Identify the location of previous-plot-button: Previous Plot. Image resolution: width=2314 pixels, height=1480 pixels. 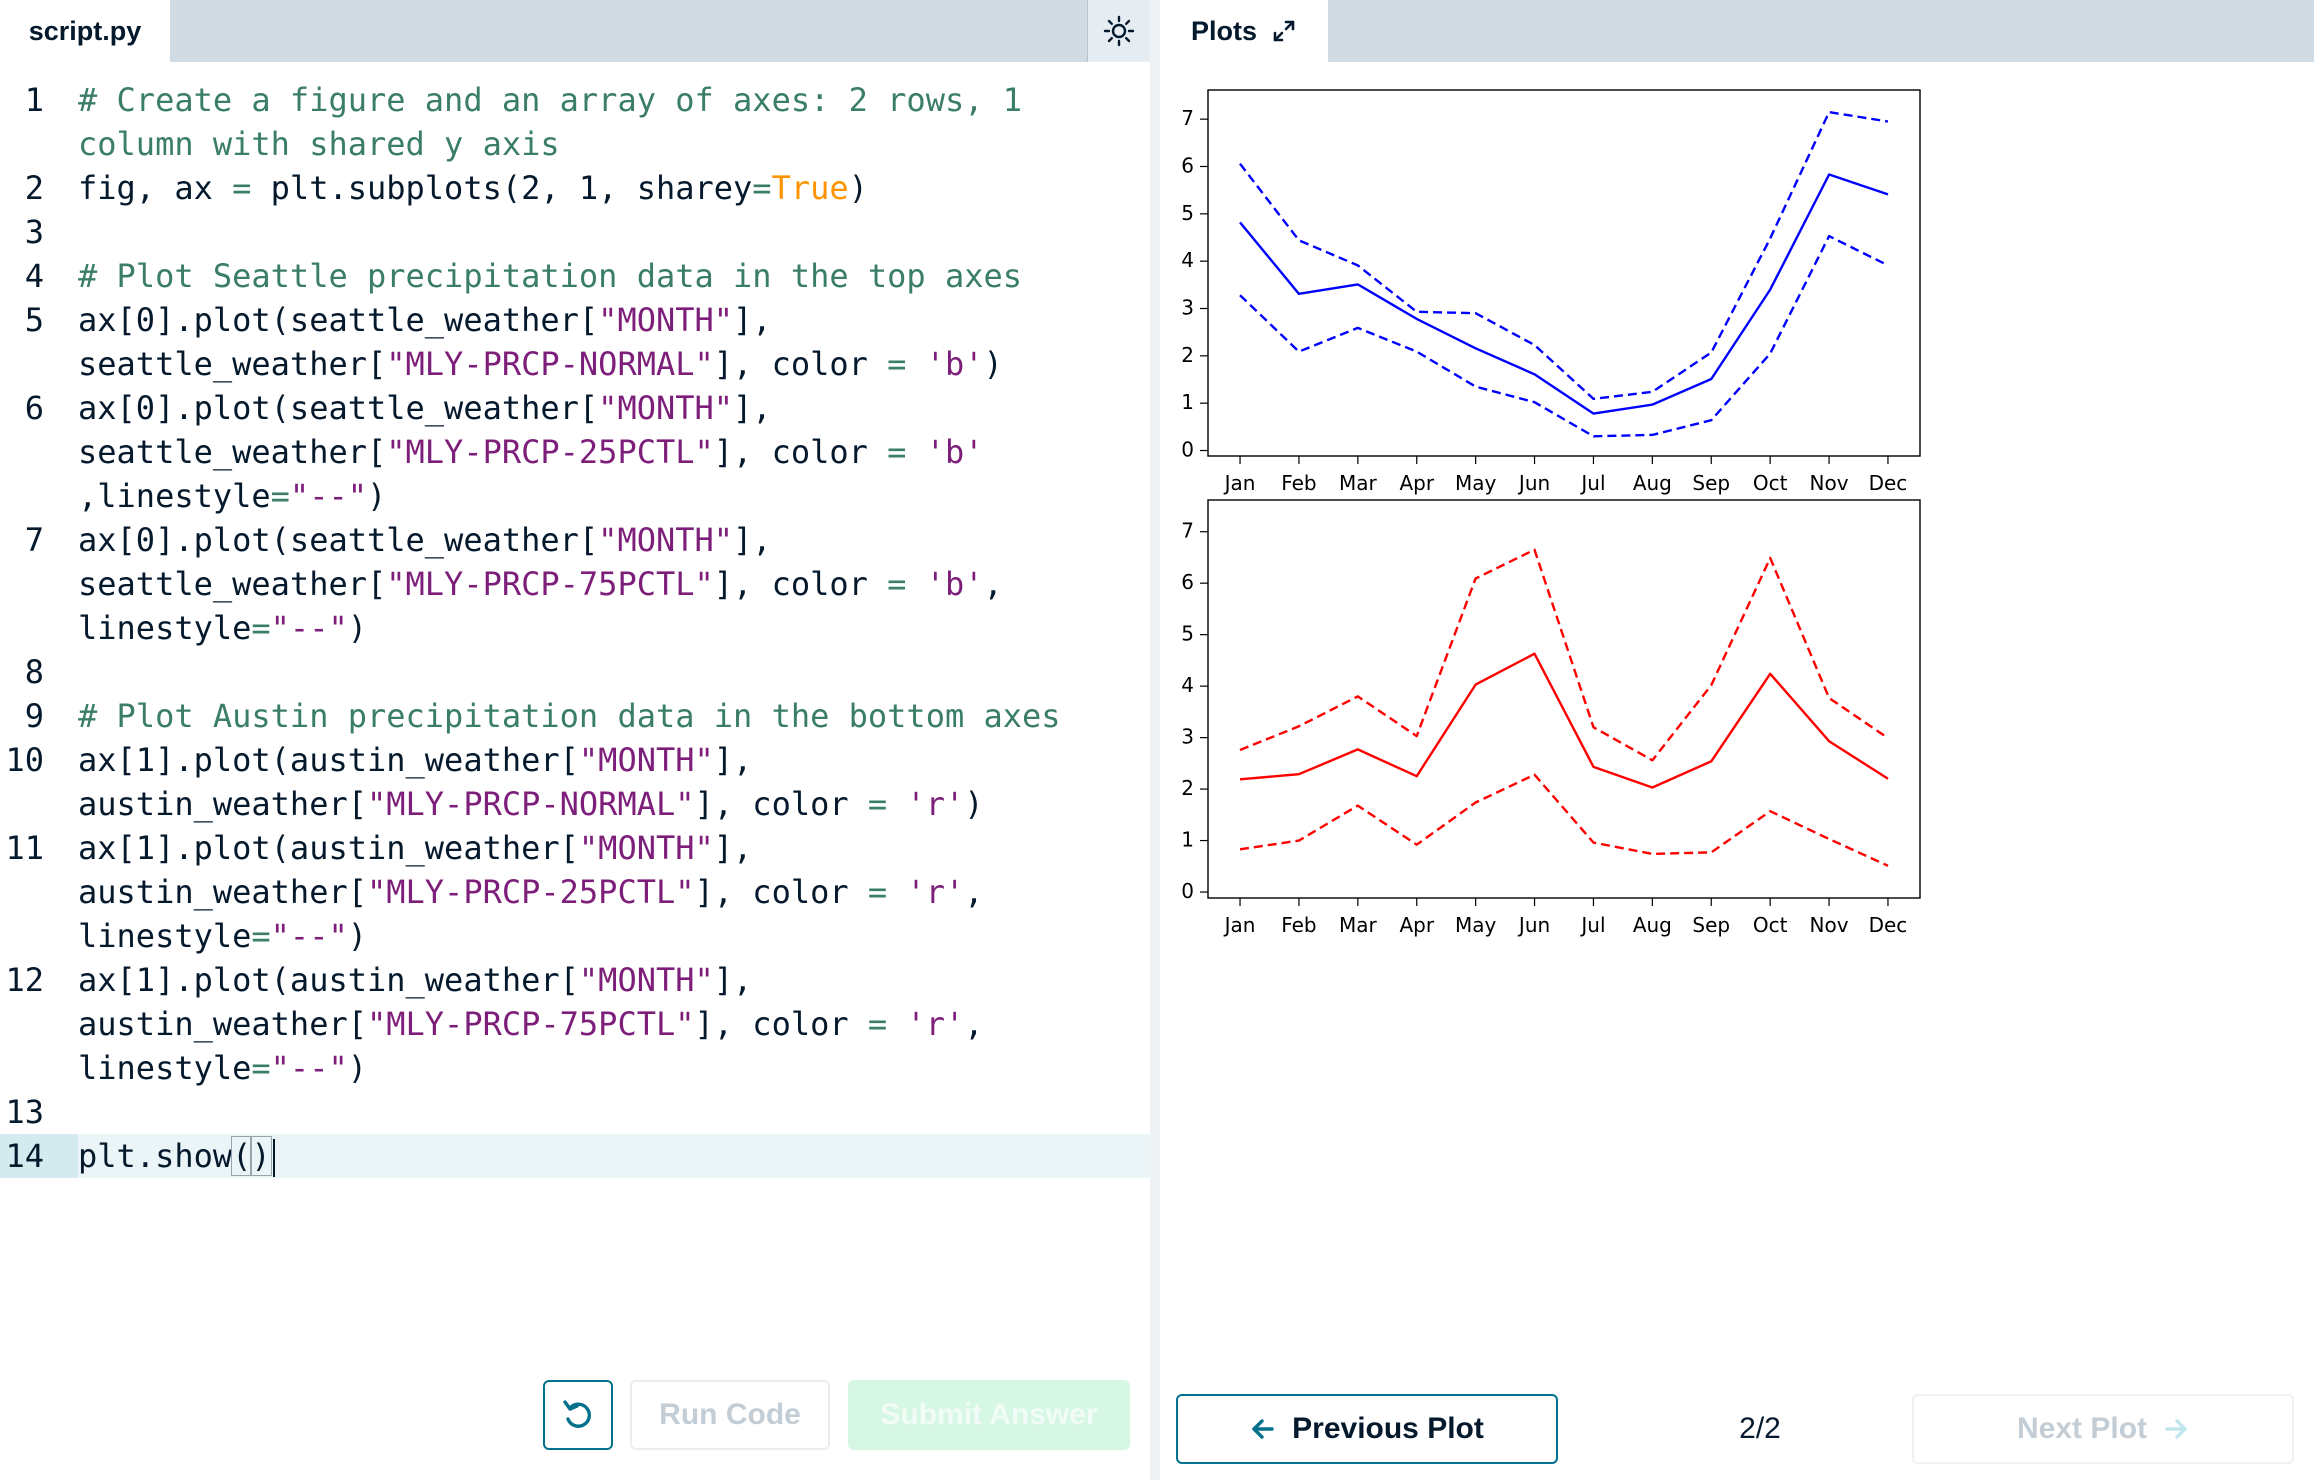
(1367, 1429).